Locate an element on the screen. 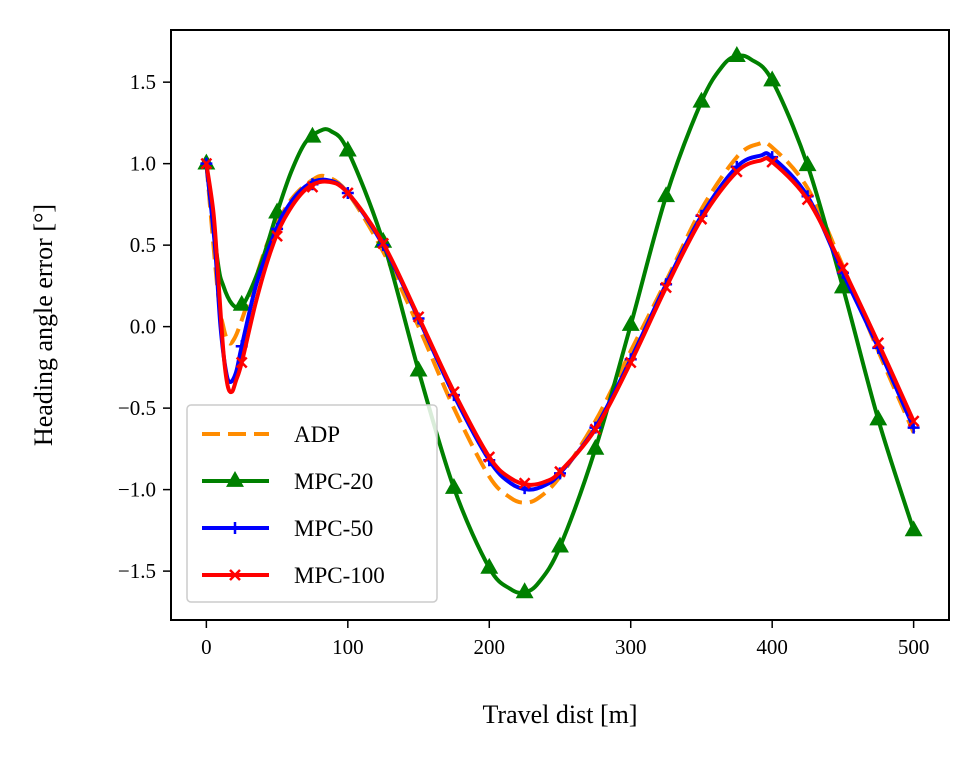  legend-label: ADP is located at coordinates (317, 434).